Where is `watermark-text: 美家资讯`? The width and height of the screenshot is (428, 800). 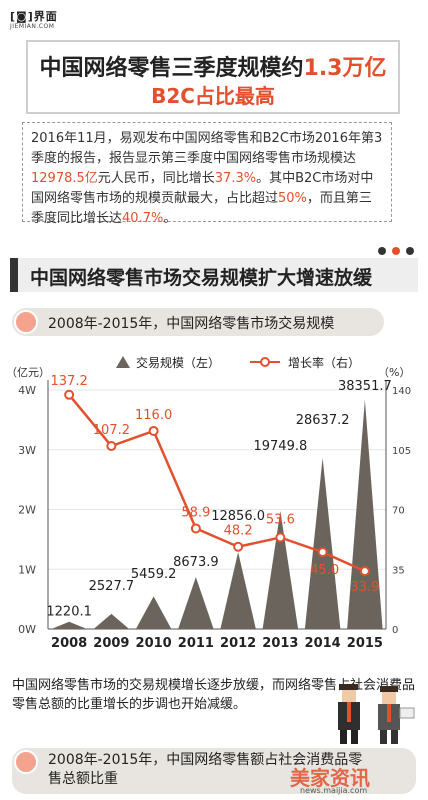 watermark-text: 美家资讯 is located at coordinates (330, 778).